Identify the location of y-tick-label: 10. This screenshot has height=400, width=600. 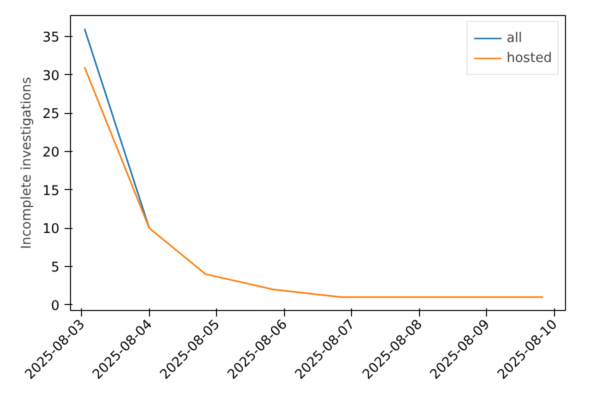
(51, 230).